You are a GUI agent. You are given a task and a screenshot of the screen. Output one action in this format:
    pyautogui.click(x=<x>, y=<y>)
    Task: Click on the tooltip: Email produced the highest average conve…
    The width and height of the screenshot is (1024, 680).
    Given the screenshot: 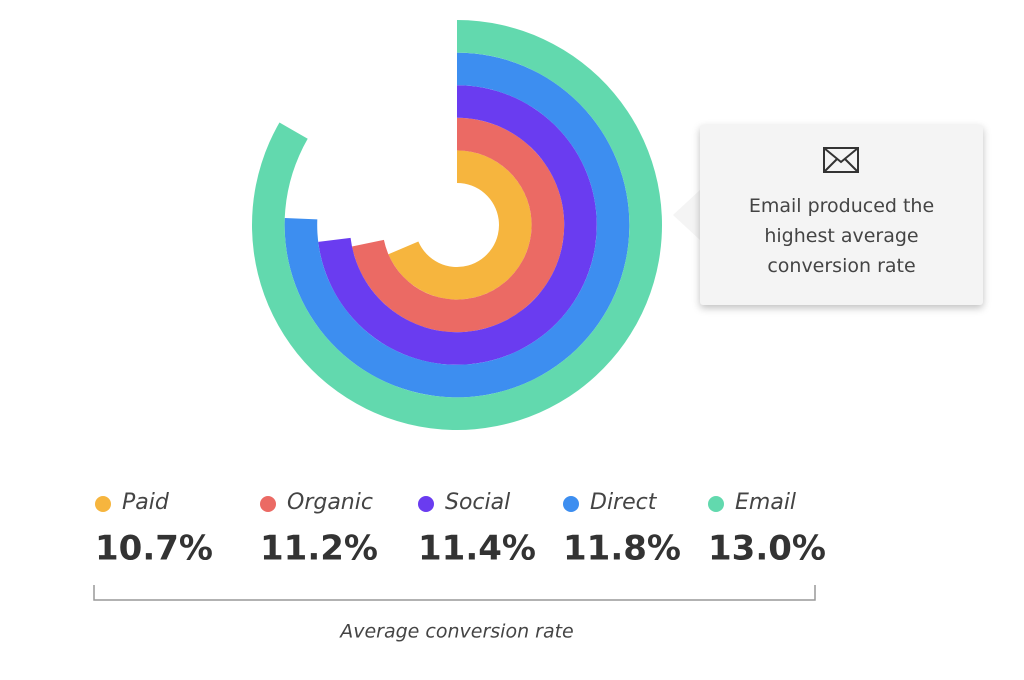 What is the action you would take?
    pyautogui.click(x=841, y=215)
    